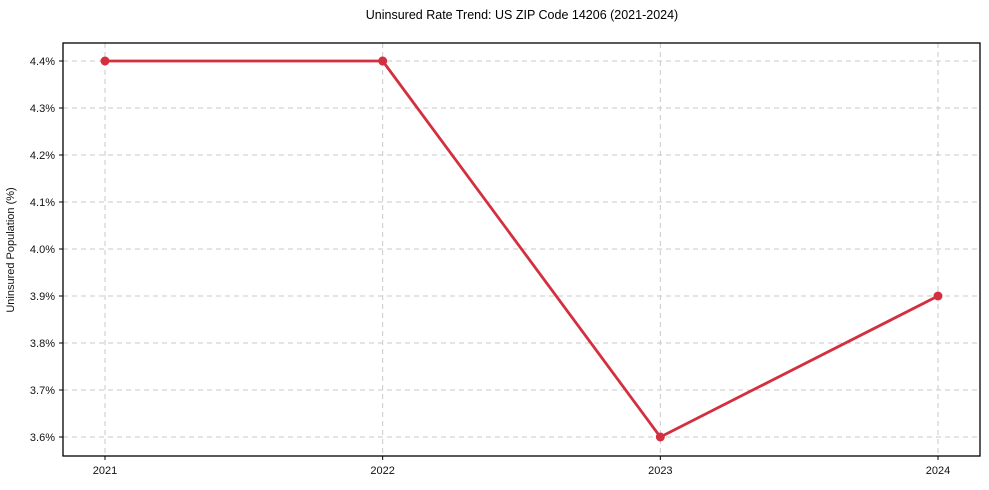  Describe the element at coordinates (42, 391) in the screenshot. I see `y-tick-label: 3.7%` at that location.